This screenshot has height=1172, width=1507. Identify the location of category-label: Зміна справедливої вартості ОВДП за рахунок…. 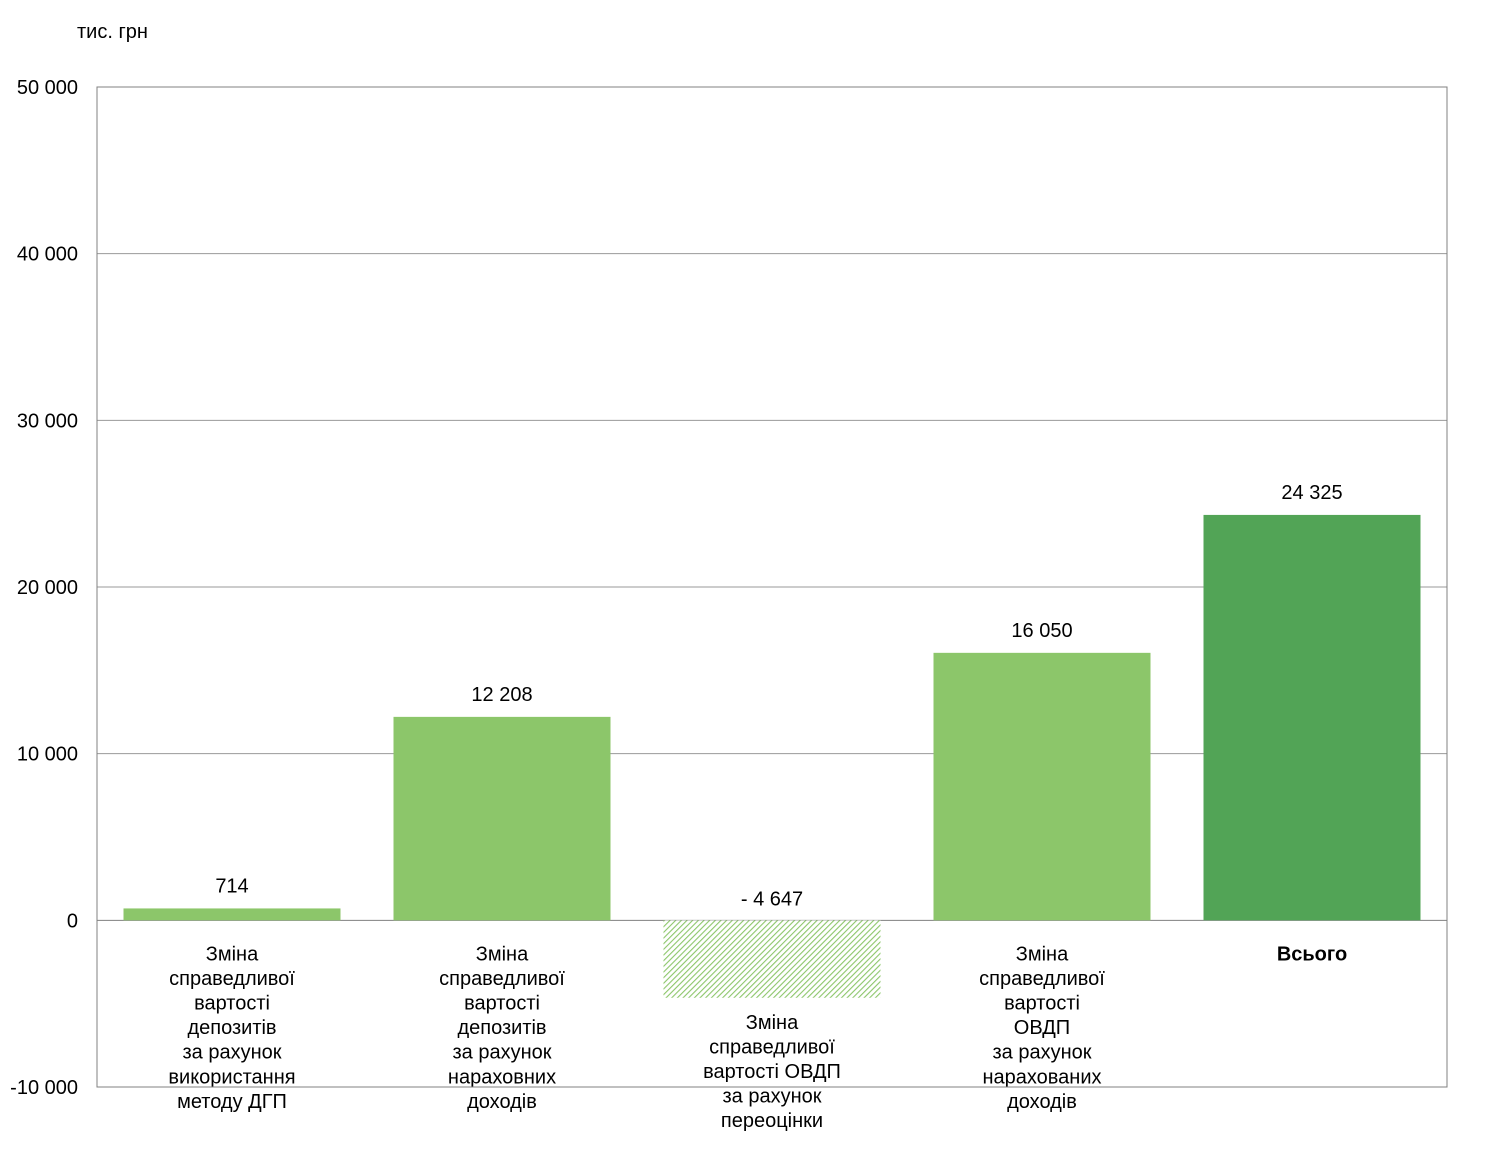
(772, 1072).